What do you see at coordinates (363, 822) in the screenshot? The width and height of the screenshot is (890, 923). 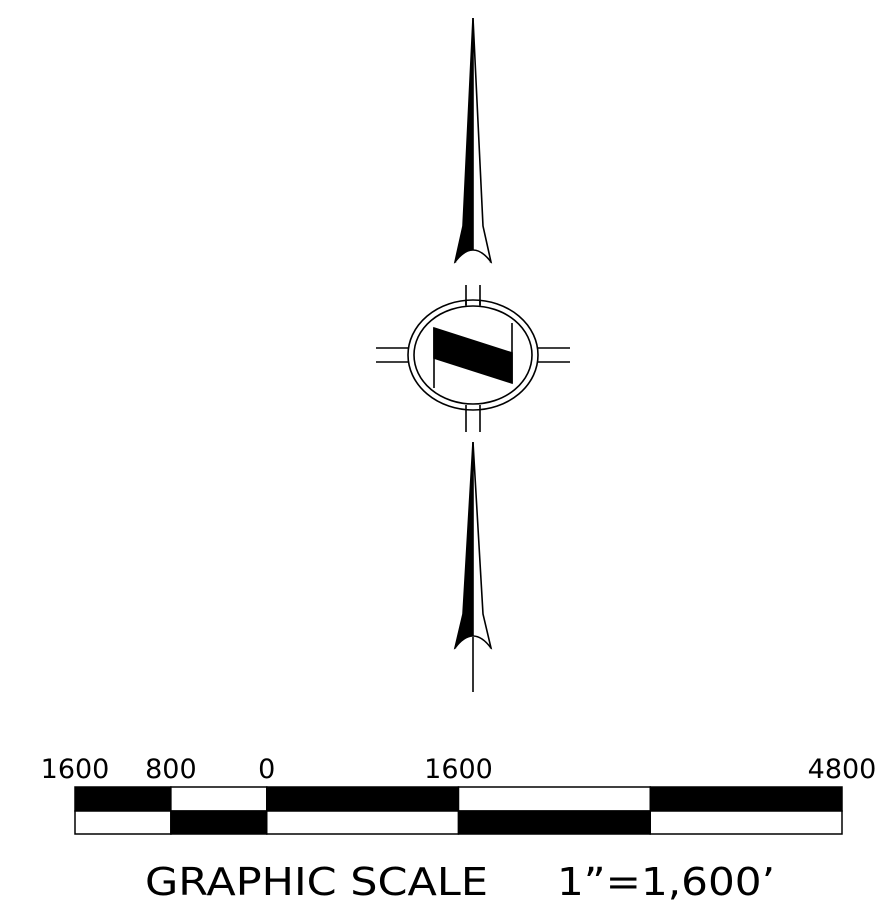 I see `scale-segment-3-bottom` at bounding box center [363, 822].